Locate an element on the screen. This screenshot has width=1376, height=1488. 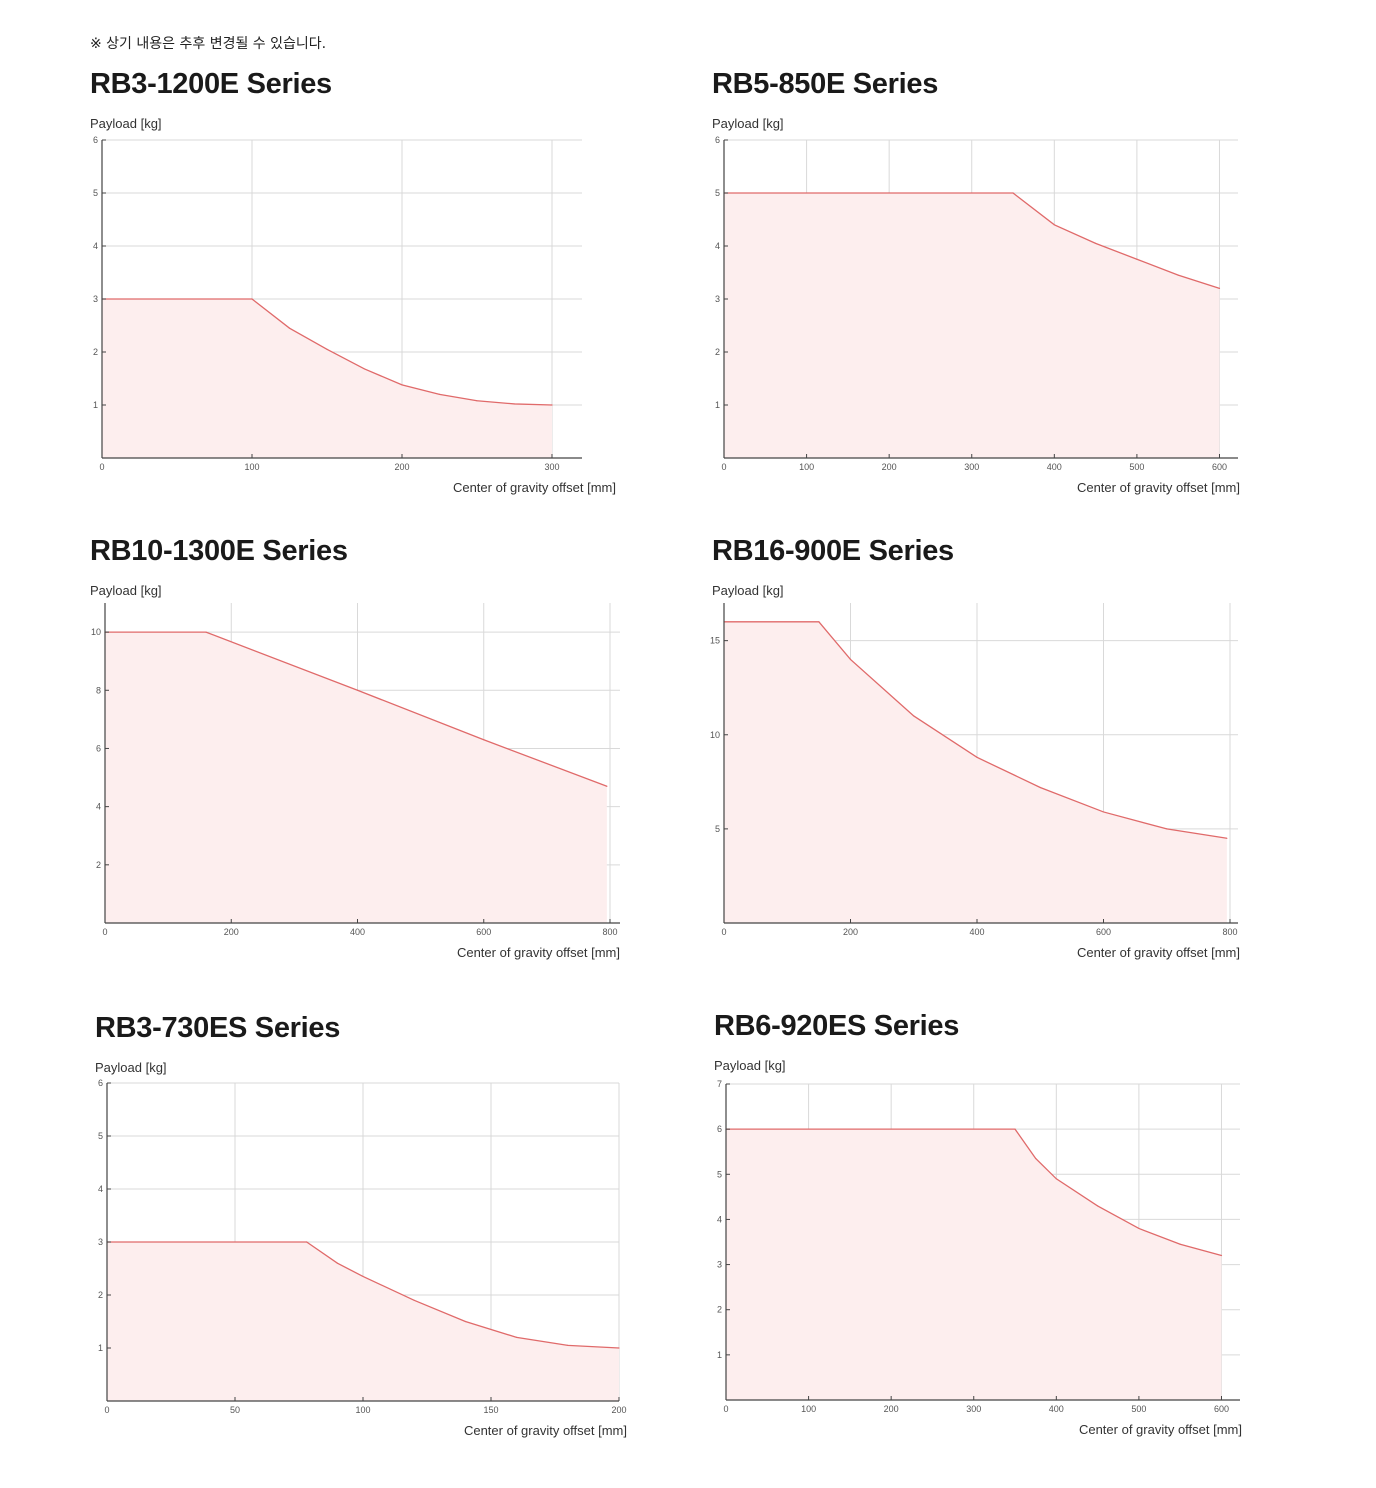
payload-chart: 5 10 15 0 200 400 600 800 is located at coordinates (974, 770).